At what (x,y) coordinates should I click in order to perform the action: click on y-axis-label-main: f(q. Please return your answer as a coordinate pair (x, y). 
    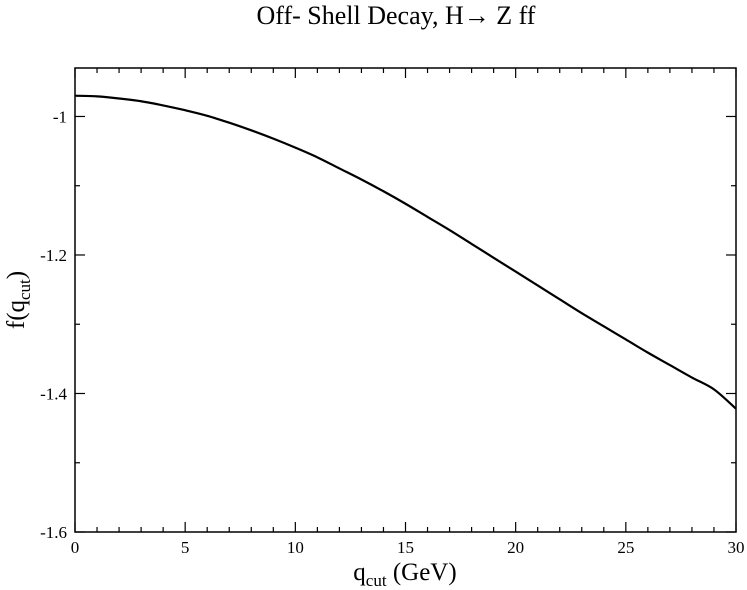
    Looking at the image, I should click on (16, 314).